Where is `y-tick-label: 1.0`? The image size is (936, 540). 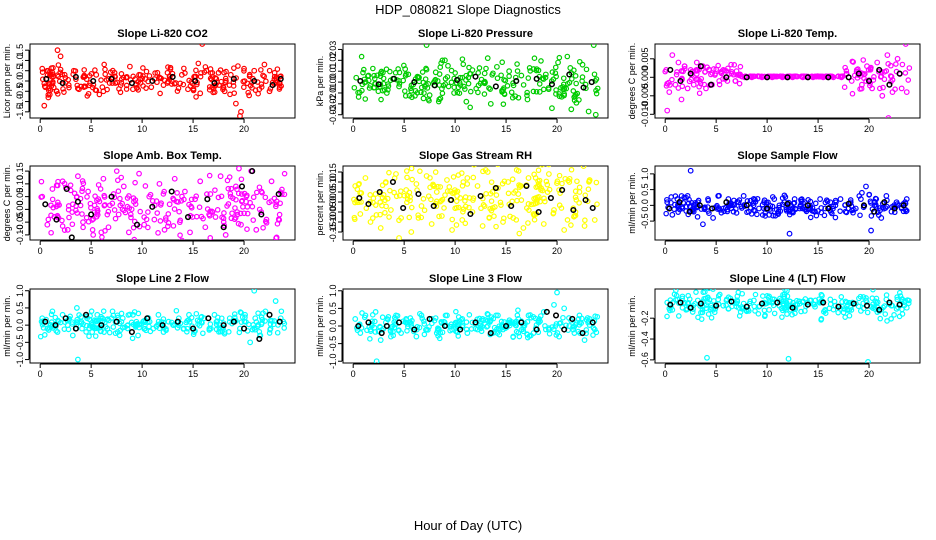
y-tick-label: 1.0 is located at coordinates (20, 60).